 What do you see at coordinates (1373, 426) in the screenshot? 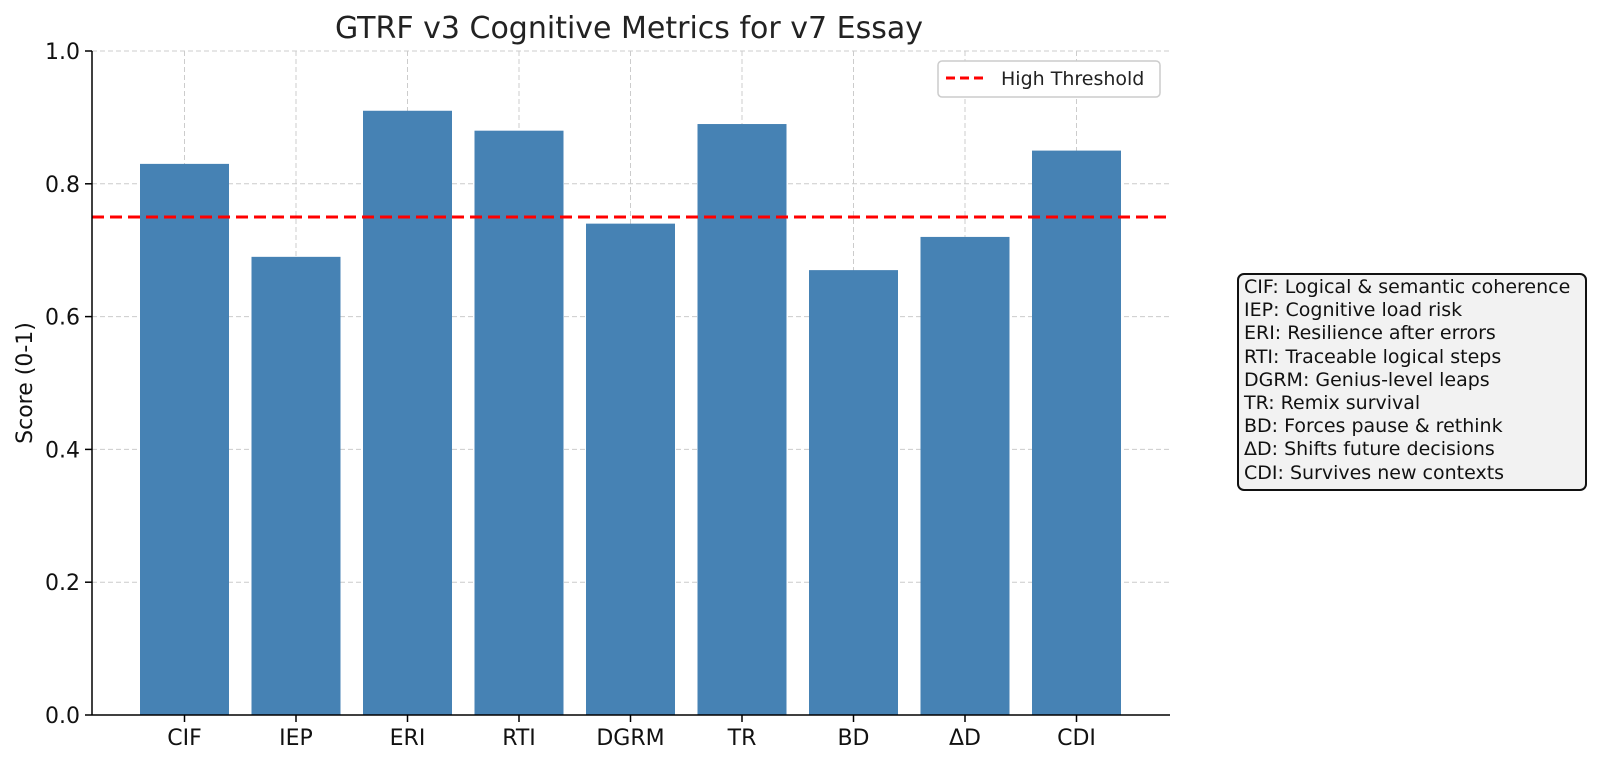
I see `metric-definition: BD: Forces pause & rethink` at bounding box center [1373, 426].